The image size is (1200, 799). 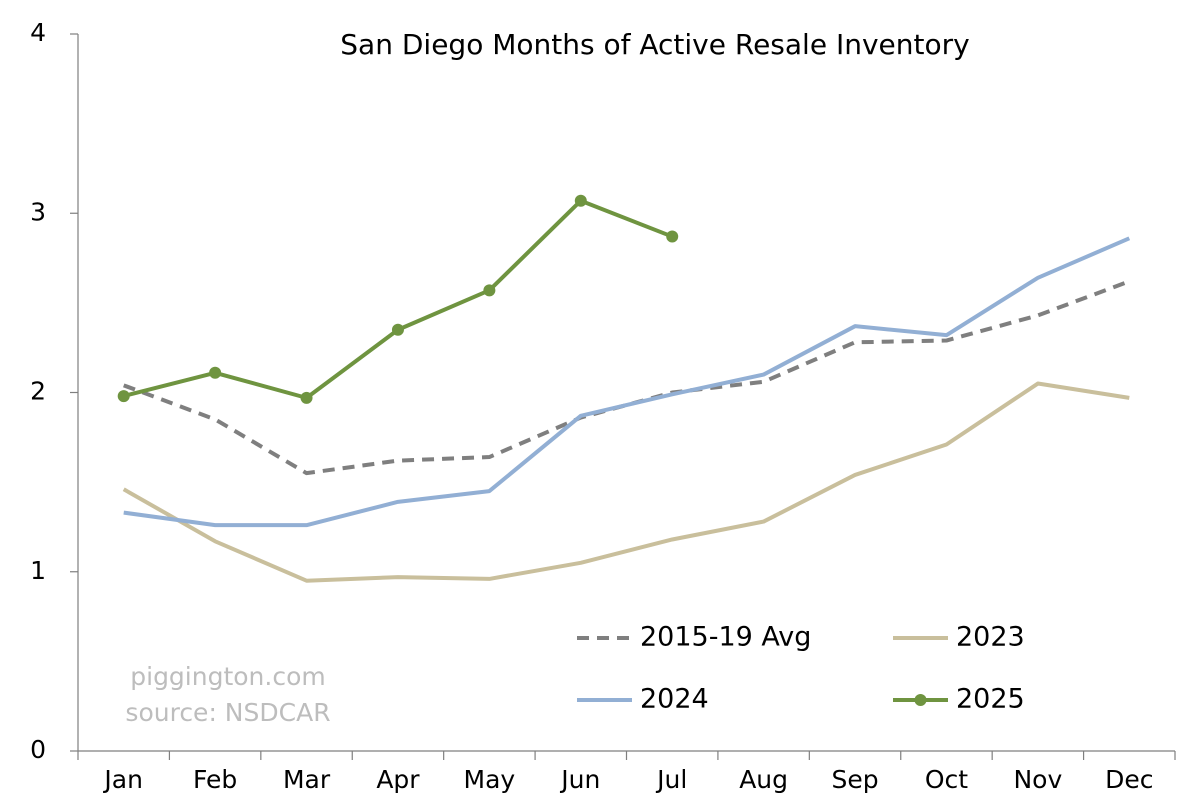 What do you see at coordinates (307, 779) in the screenshot?
I see `x-tick-label: Mar` at bounding box center [307, 779].